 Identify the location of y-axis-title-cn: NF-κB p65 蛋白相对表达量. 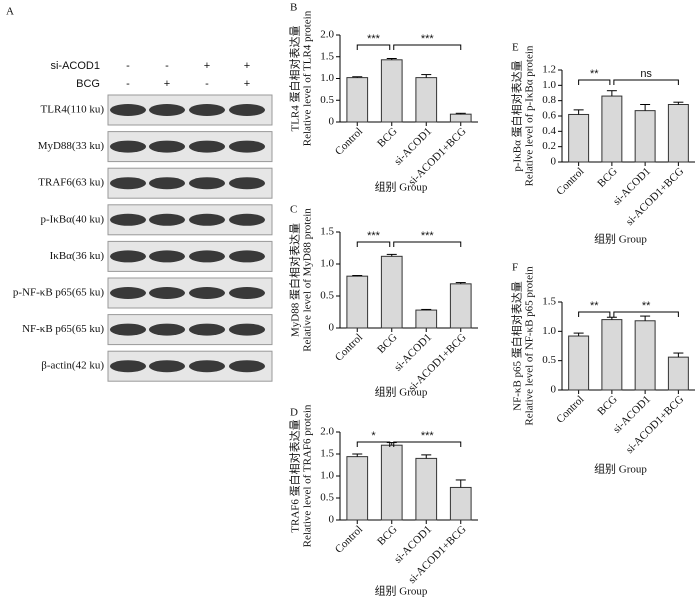
(517, 346).